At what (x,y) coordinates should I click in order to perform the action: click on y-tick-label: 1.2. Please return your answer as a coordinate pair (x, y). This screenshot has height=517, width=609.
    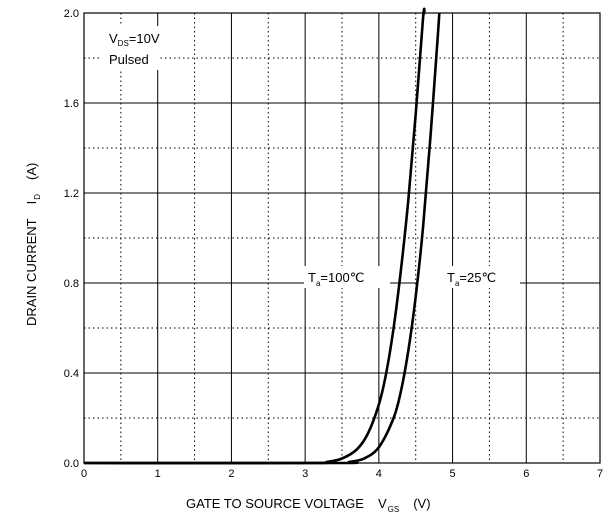
    Looking at the image, I should click on (71, 194).